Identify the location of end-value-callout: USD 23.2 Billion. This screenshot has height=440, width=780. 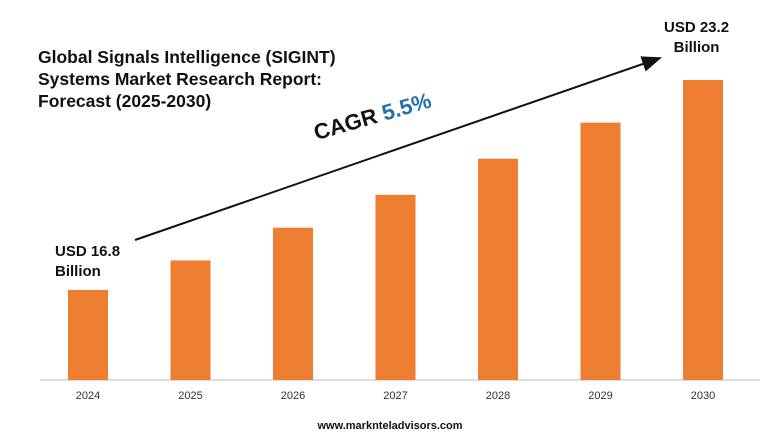
(696, 38).